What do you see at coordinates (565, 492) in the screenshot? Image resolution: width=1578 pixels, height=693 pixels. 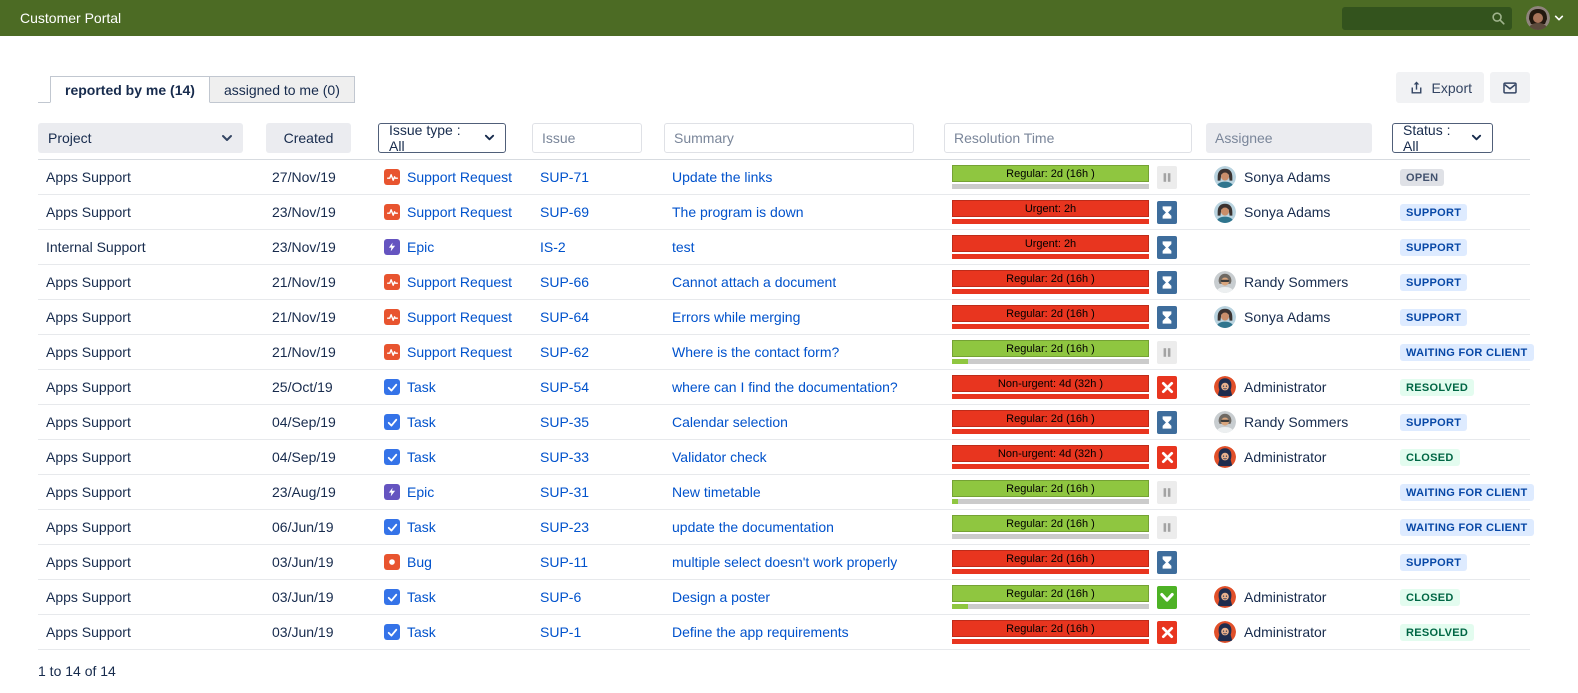 I see `issue-key-link: SUP-31` at bounding box center [565, 492].